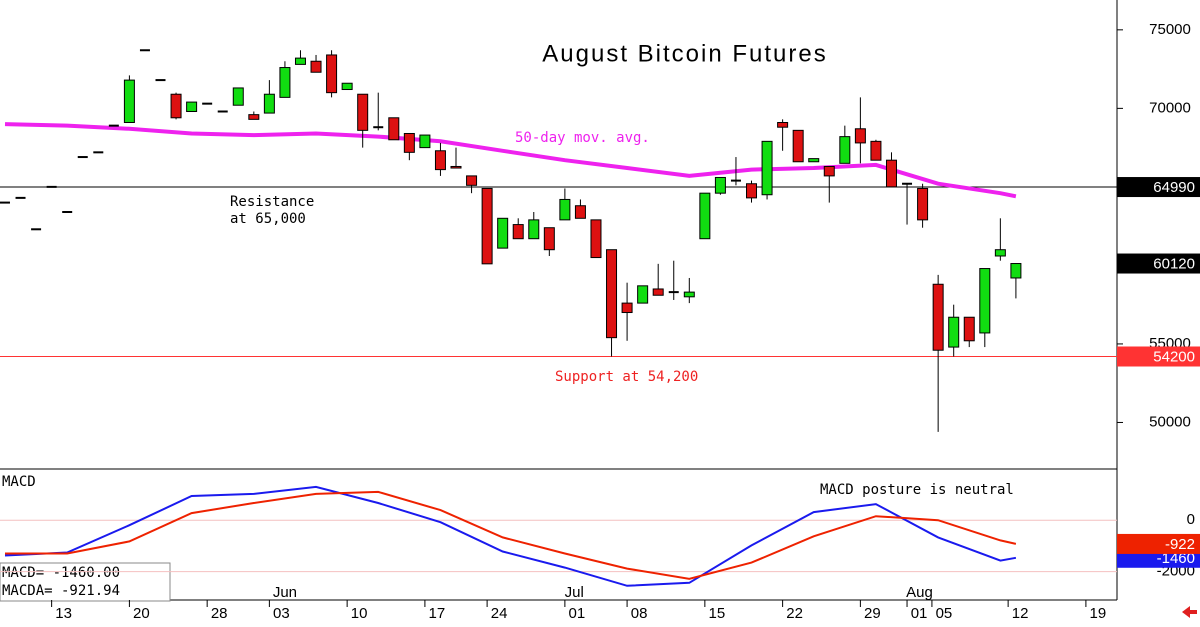  What do you see at coordinates (272, 202) in the screenshot?
I see `annotation: Resistance` at bounding box center [272, 202].